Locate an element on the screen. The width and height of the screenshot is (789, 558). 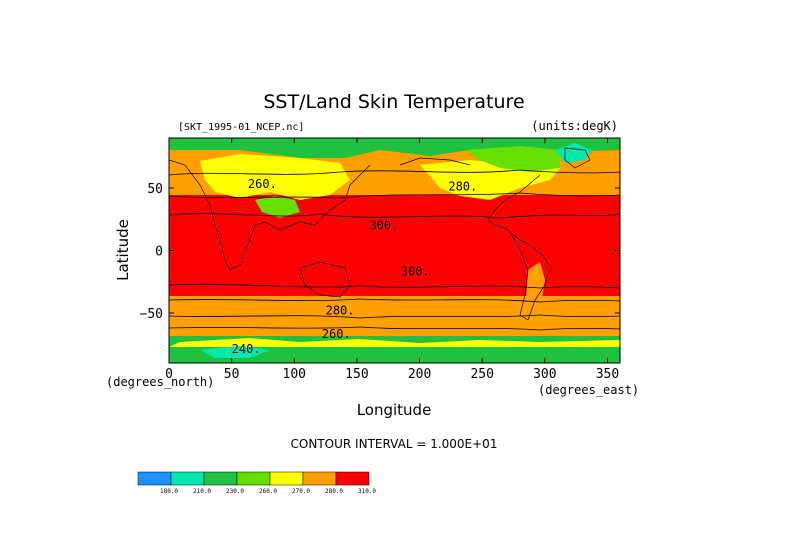
chart-subtitle-units: (units:degK) is located at coordinates (574, 126).